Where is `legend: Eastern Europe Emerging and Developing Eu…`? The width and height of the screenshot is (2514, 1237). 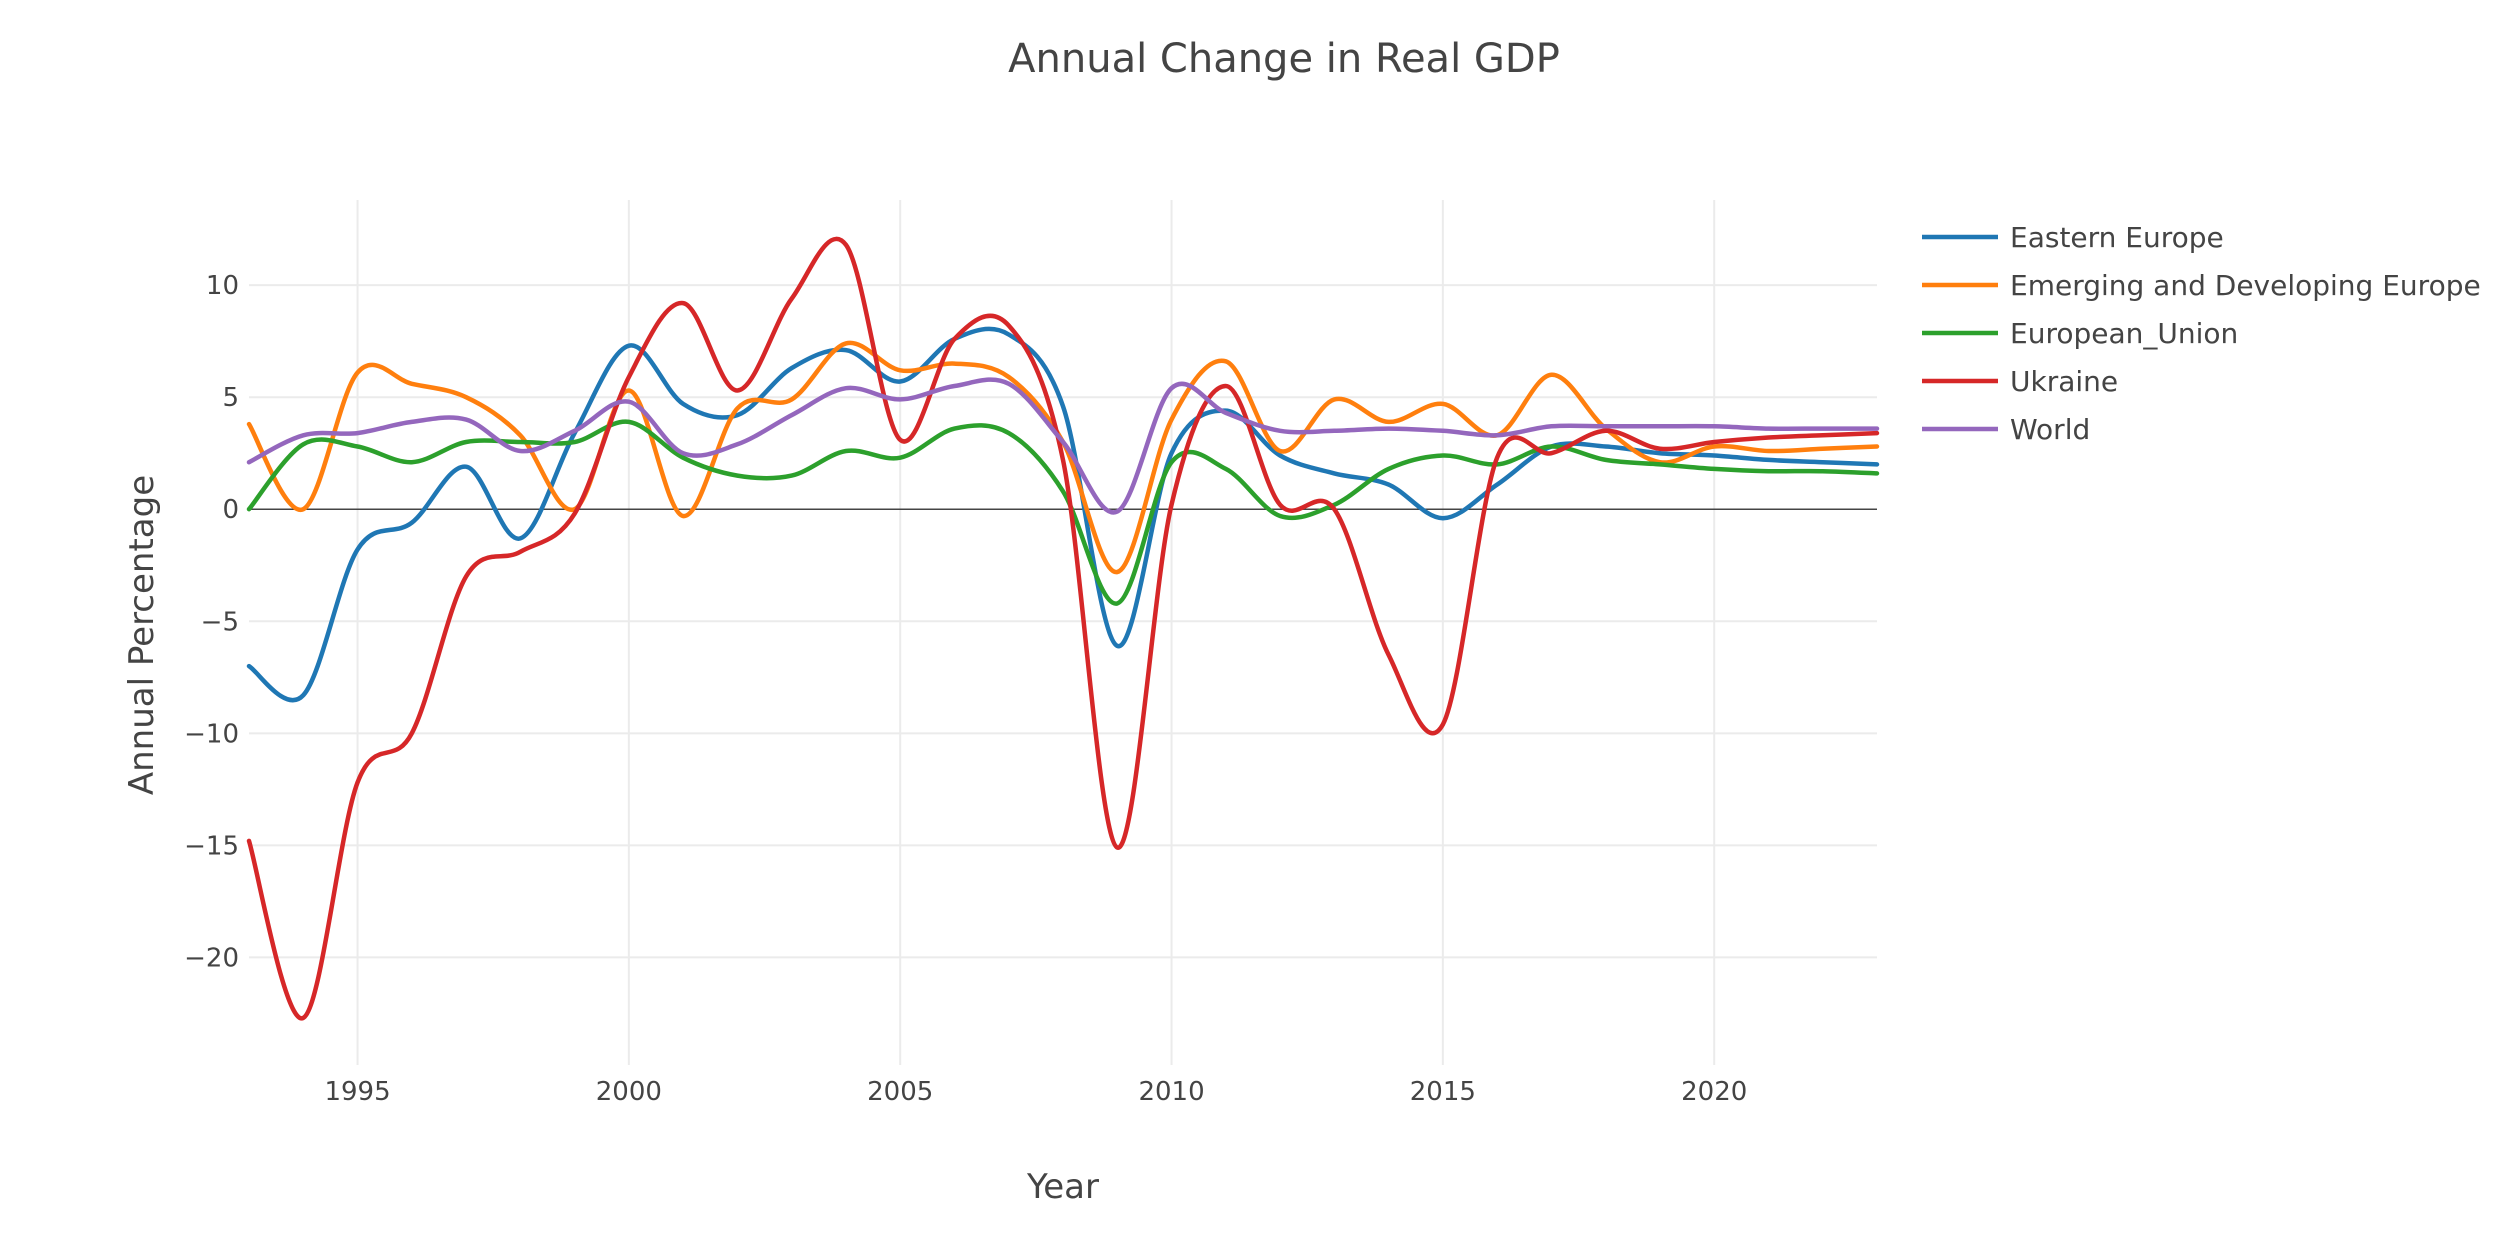
legend: Eastern Europe Emerging and Developing Eu… is located at coordinates (2201, 333).